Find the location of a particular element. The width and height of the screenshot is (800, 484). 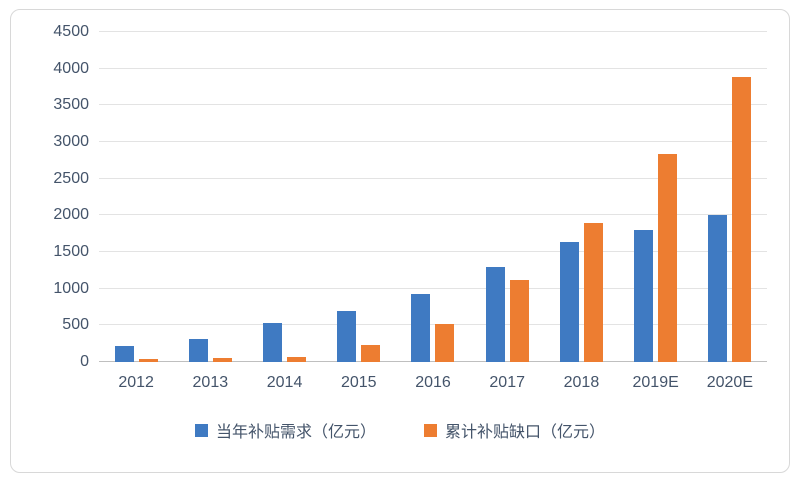

y-axis-tick-label: 500 is located at coordinates (75, 325).